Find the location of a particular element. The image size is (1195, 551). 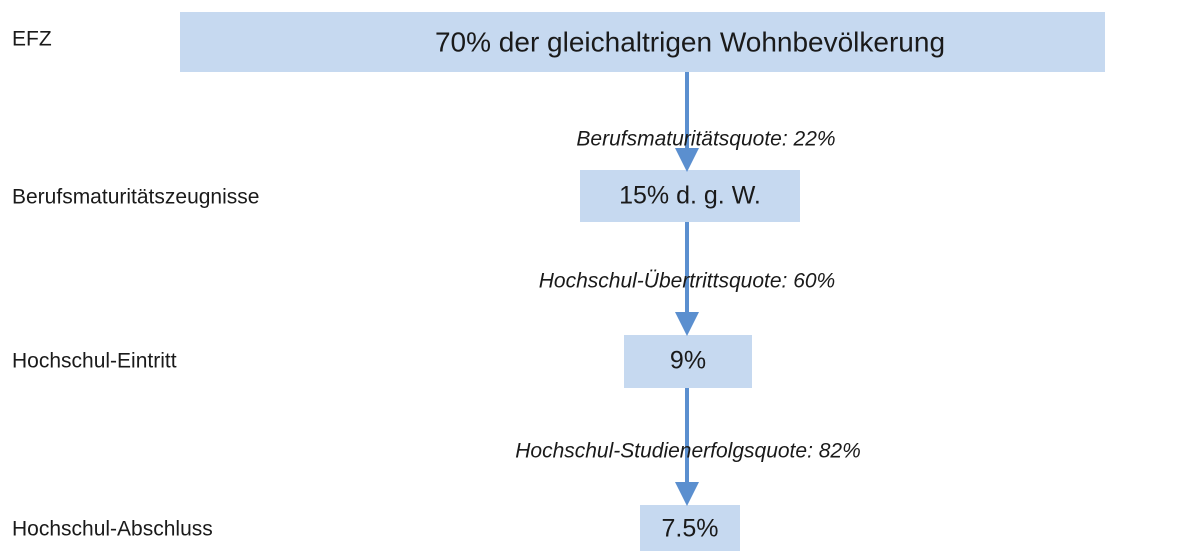

level-box-text: 15% d. g. W. is located at coordinates (690, 196).